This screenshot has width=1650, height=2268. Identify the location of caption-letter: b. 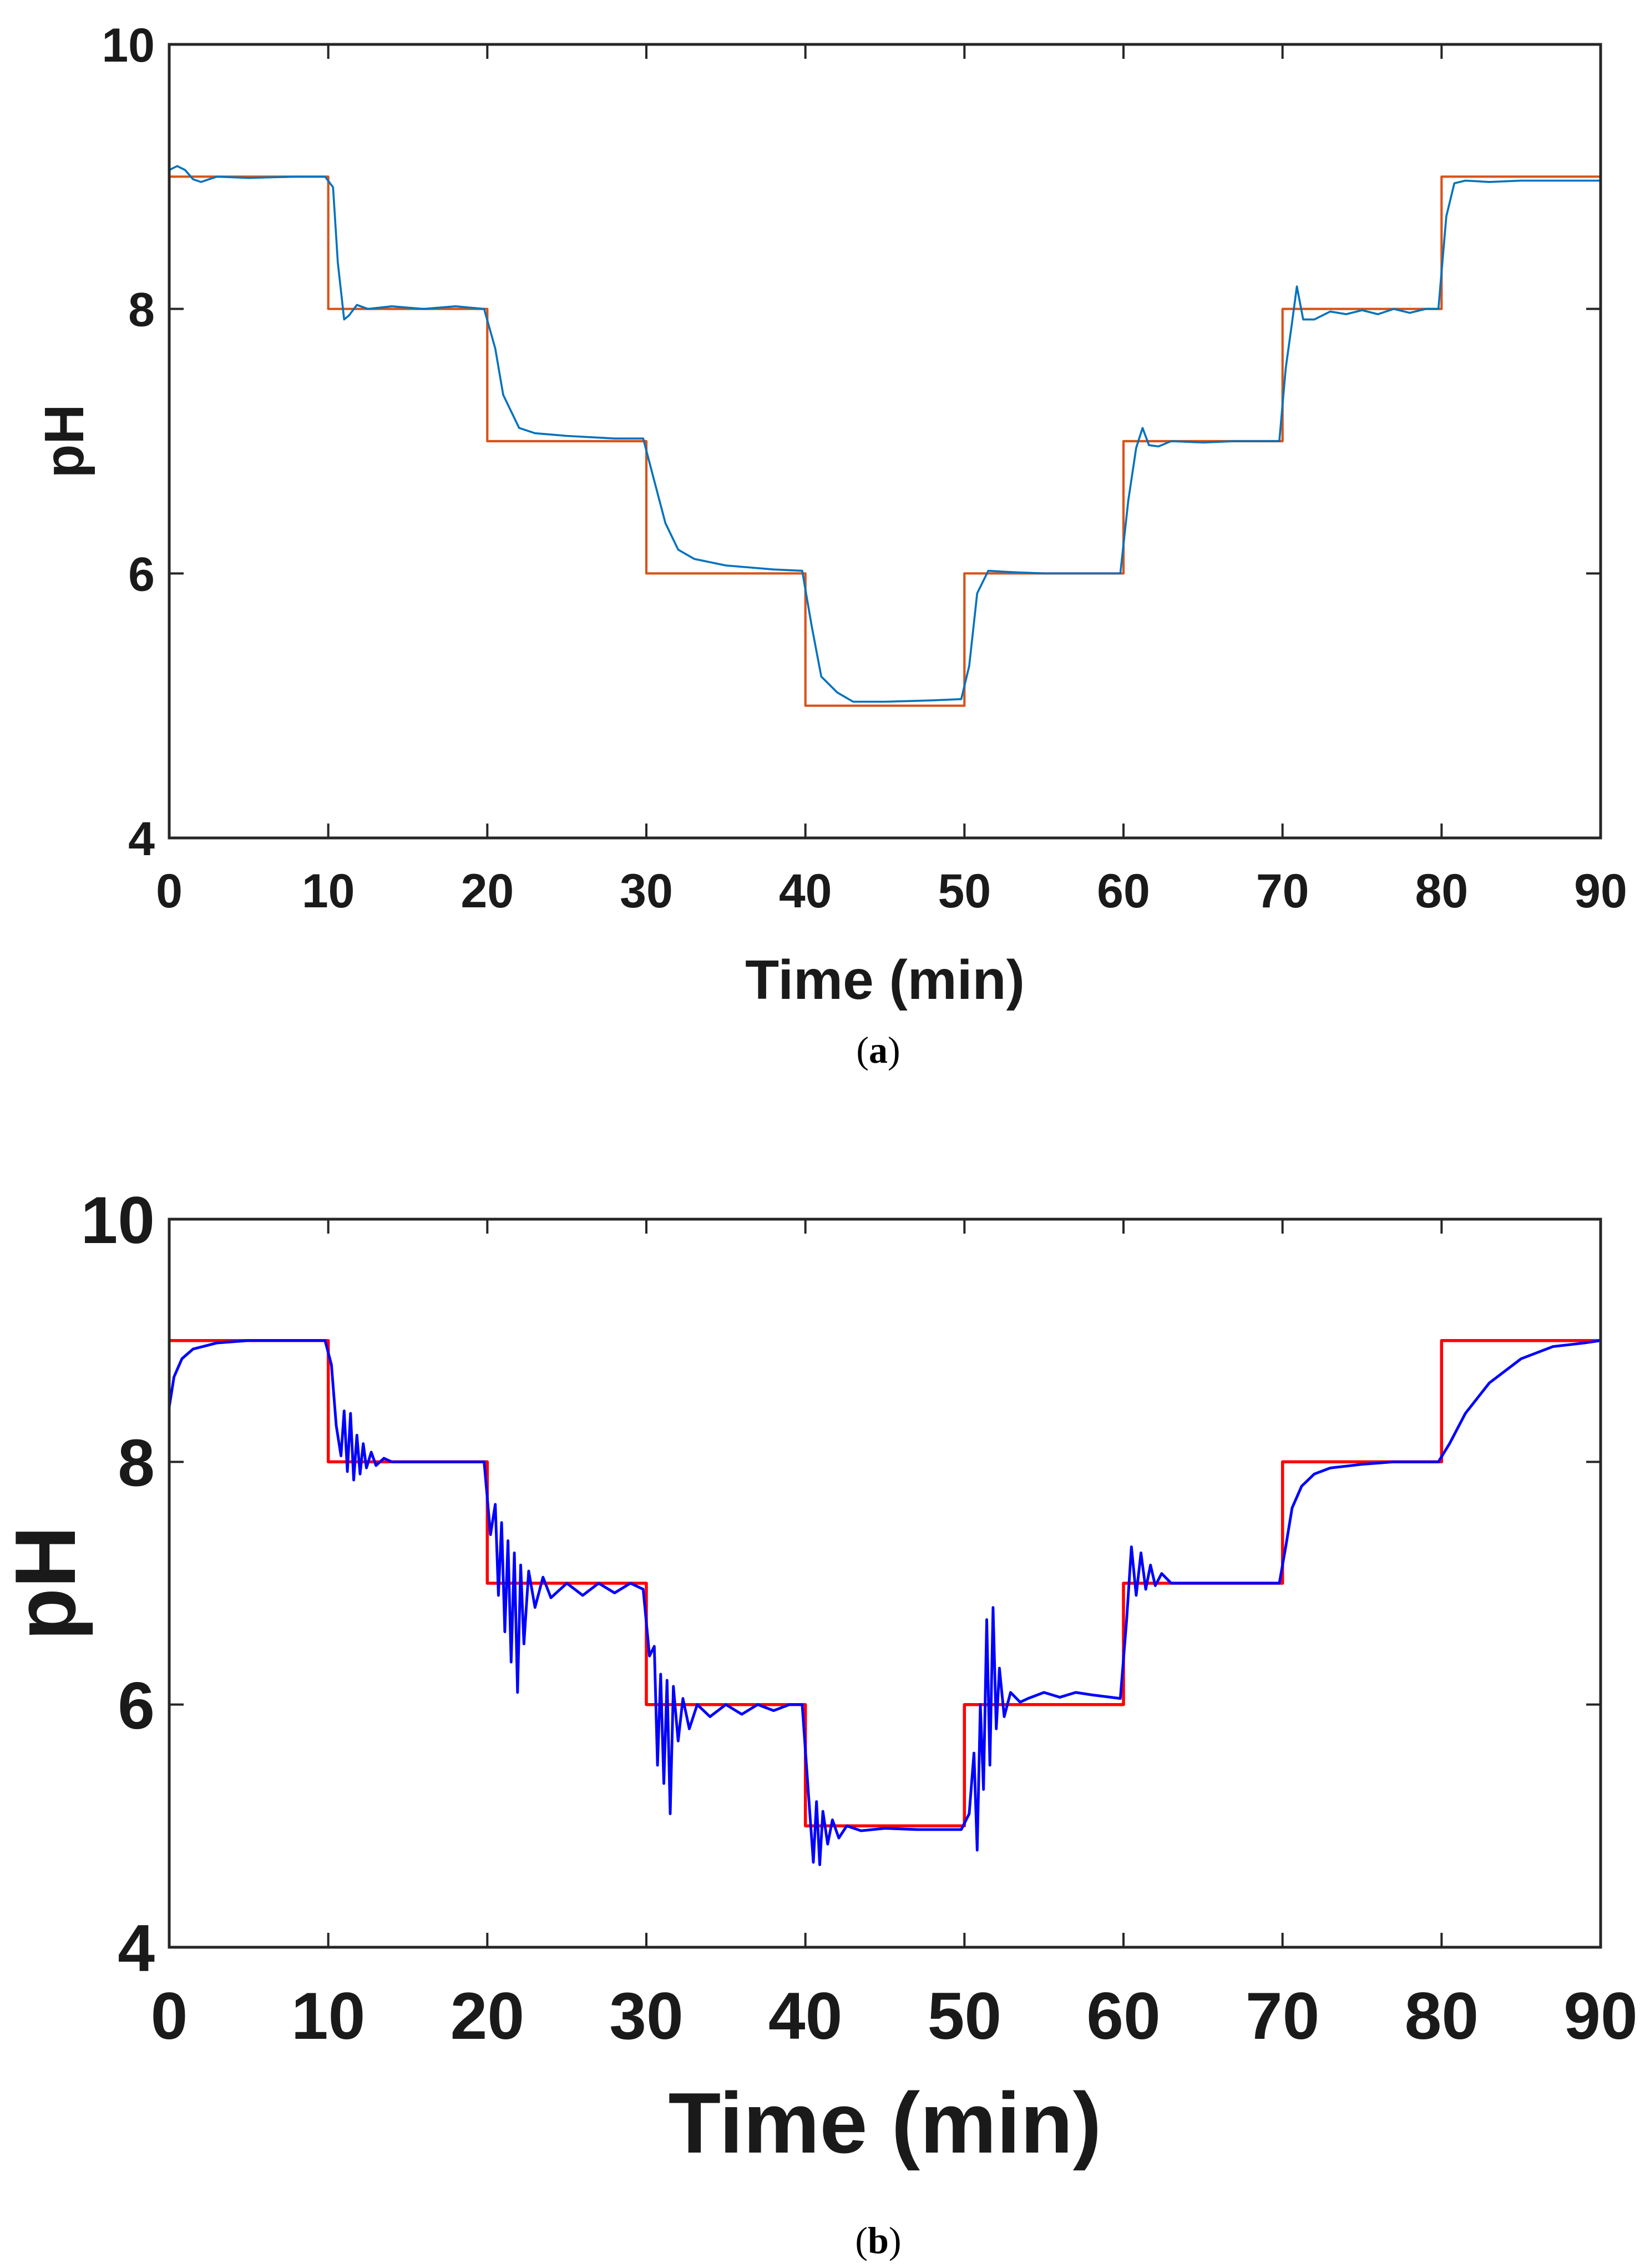
(878, 2240).